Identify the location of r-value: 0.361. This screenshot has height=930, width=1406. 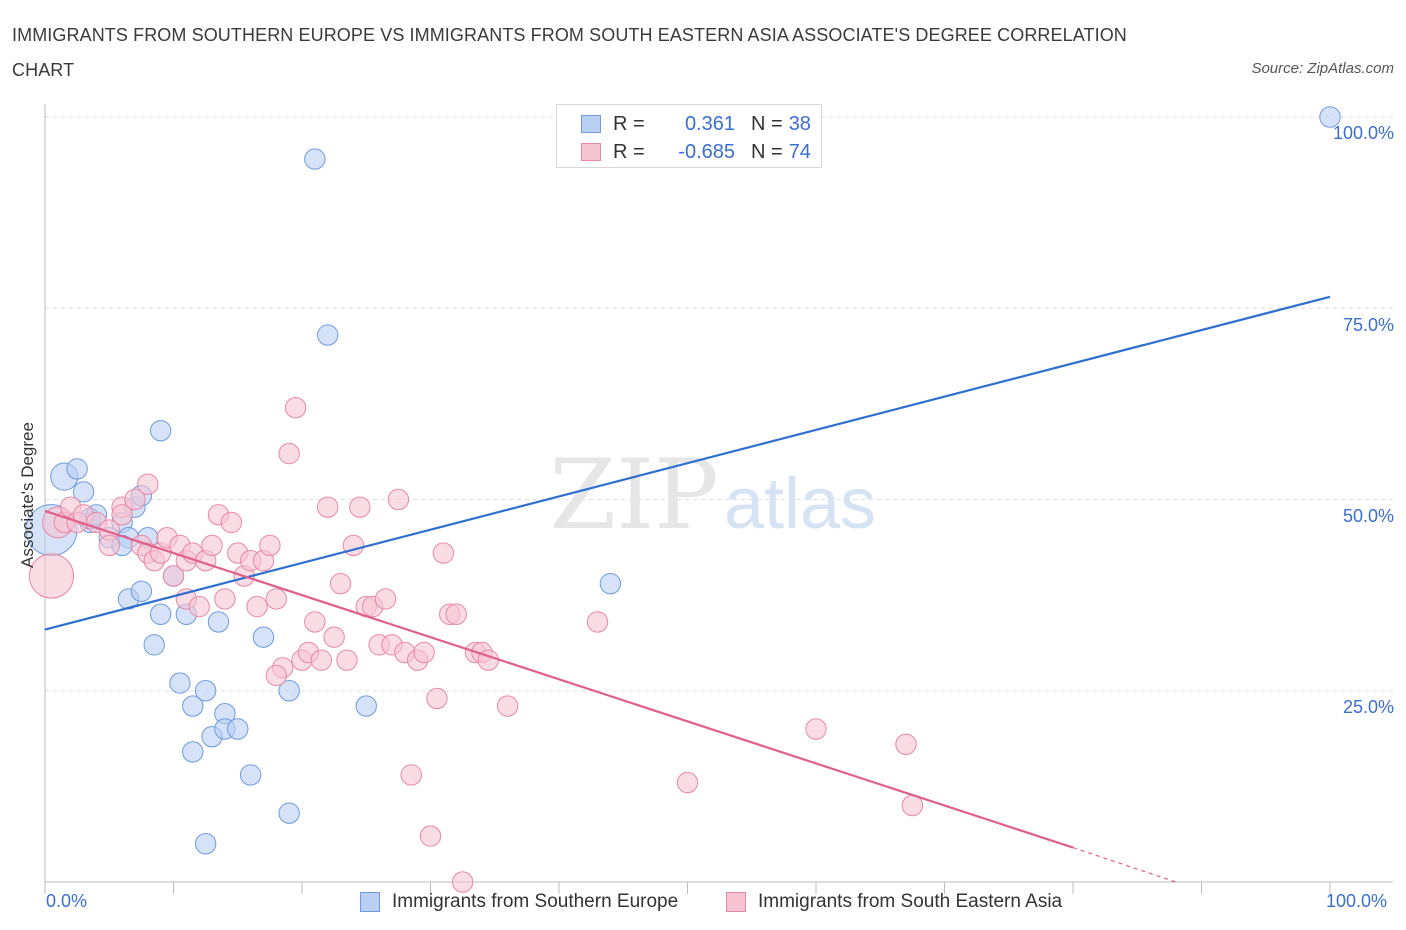
(709, 123).